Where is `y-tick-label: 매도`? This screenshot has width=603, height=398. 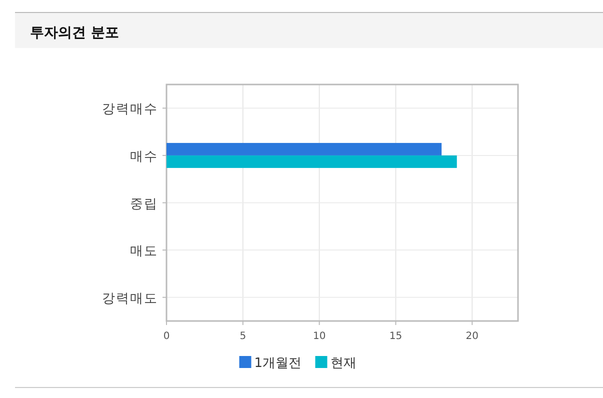
y-tick-label: 매도 is located at coordinates (144, 252).